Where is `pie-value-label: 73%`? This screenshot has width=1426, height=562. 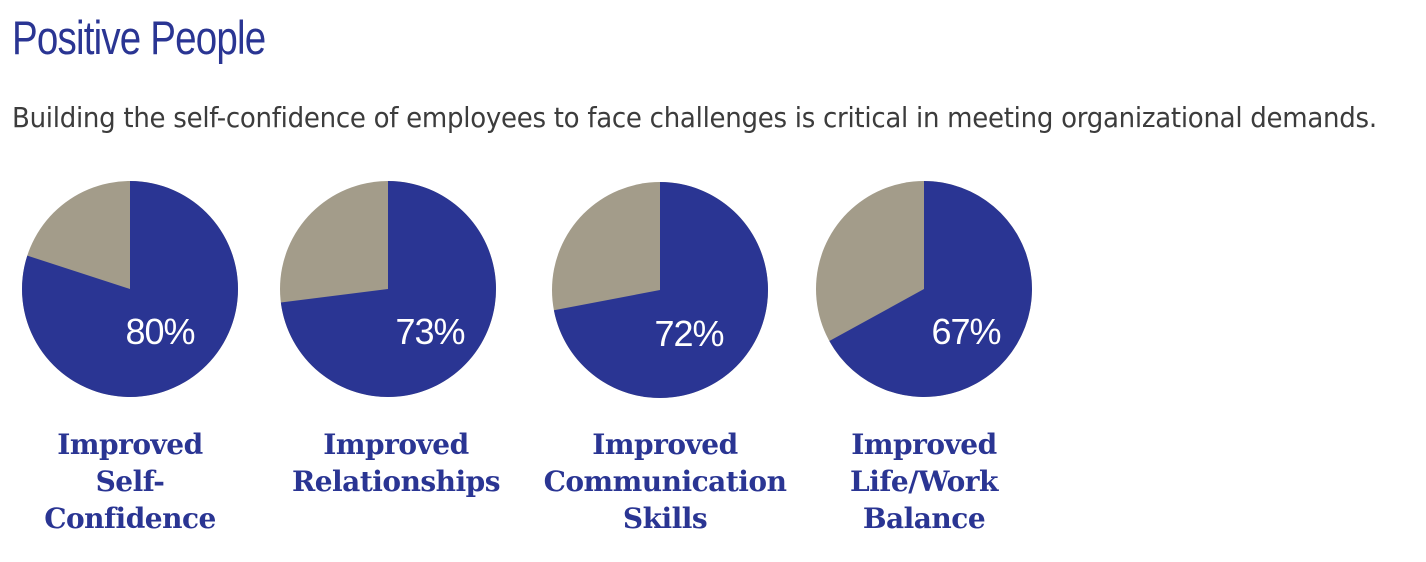
pie-value-label: 73% is located at coordinates (429, 331).